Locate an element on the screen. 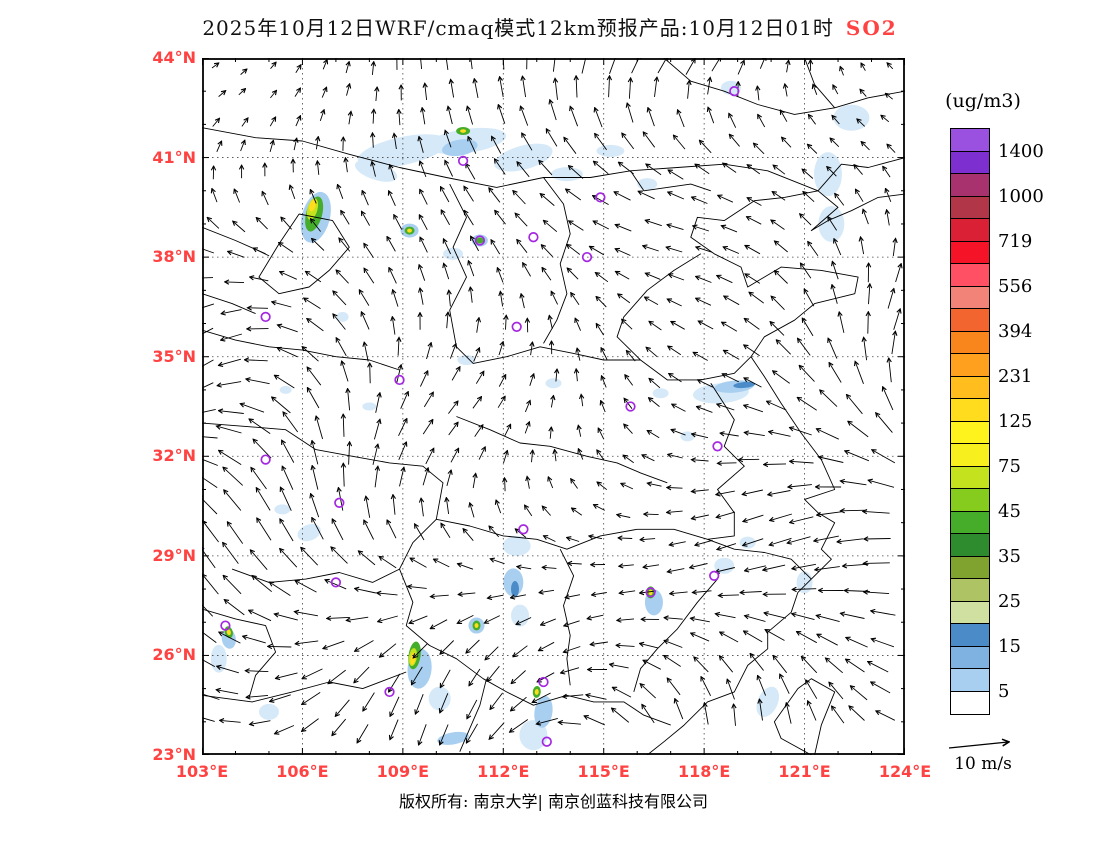  y-axis-label: 32°N is located at coordinates (174, 456).